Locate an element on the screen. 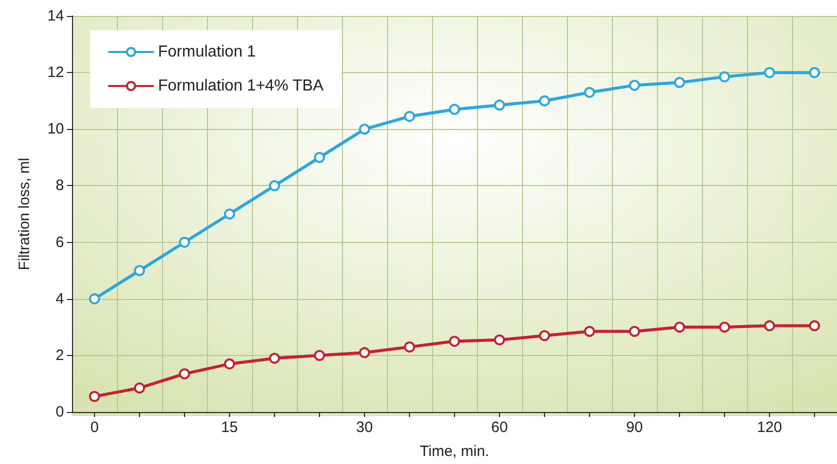 Image resolution: width=837 pixels, height=464 pixels. x-tick-label: 120 is located at coordinates (769, 427).